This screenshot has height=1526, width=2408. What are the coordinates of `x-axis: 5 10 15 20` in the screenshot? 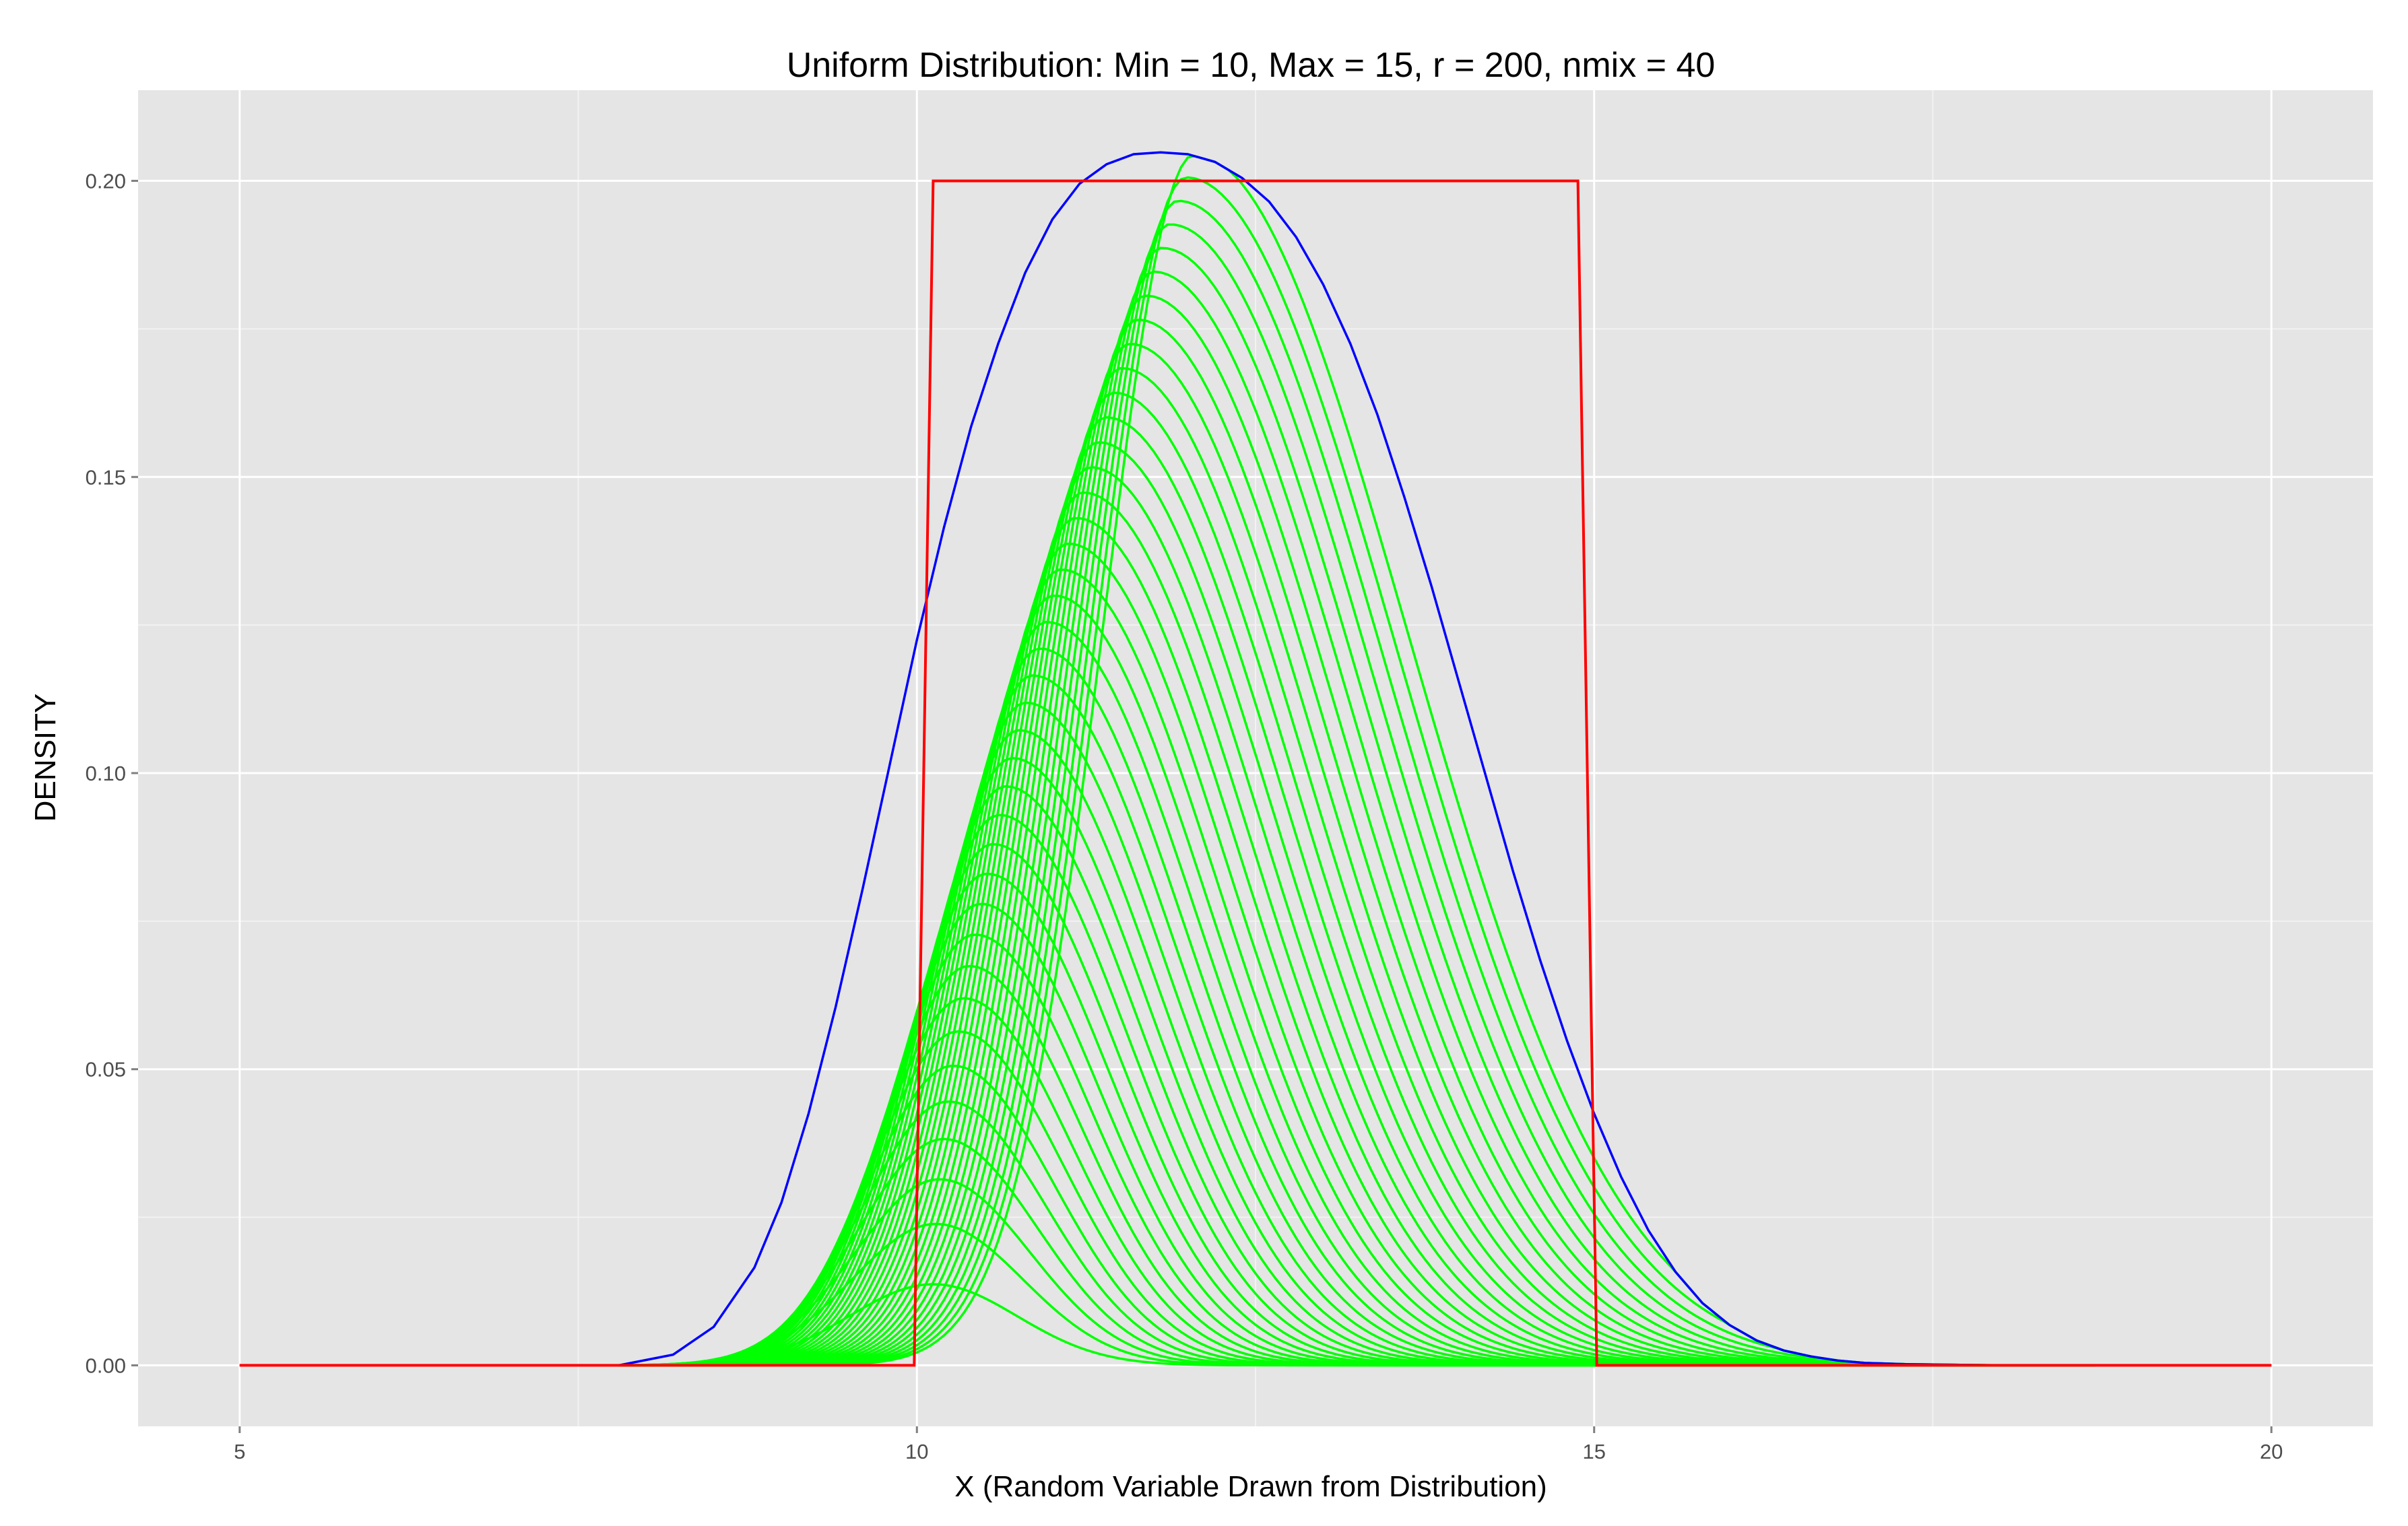 It's located at (1258, 1444).